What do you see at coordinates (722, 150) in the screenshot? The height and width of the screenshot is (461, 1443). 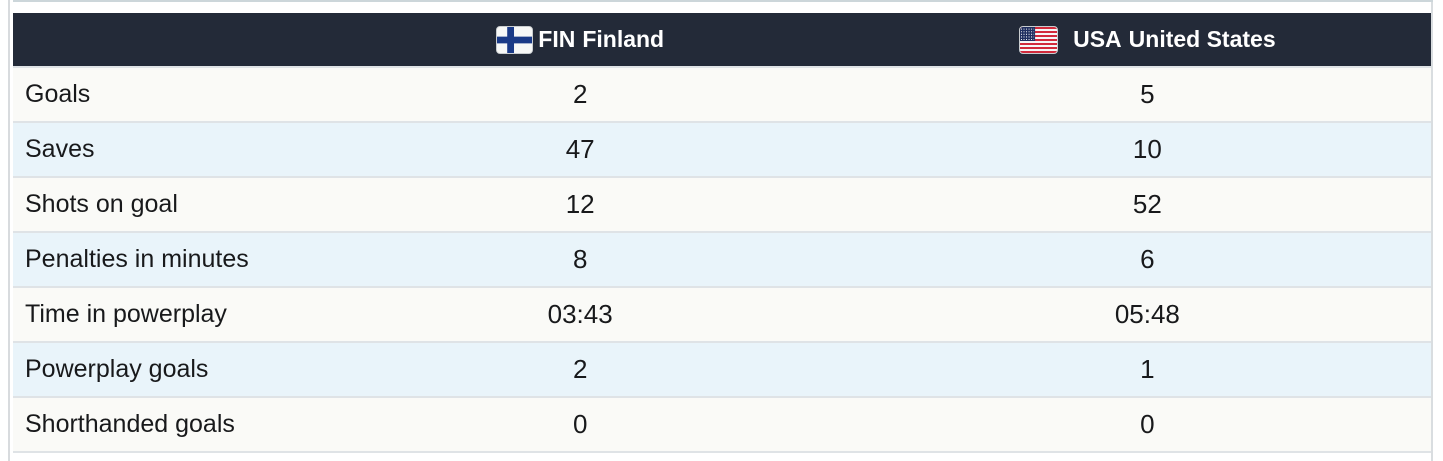 I see `stats-row-saves: Saves 47 10` at bounding box center [722, 150].